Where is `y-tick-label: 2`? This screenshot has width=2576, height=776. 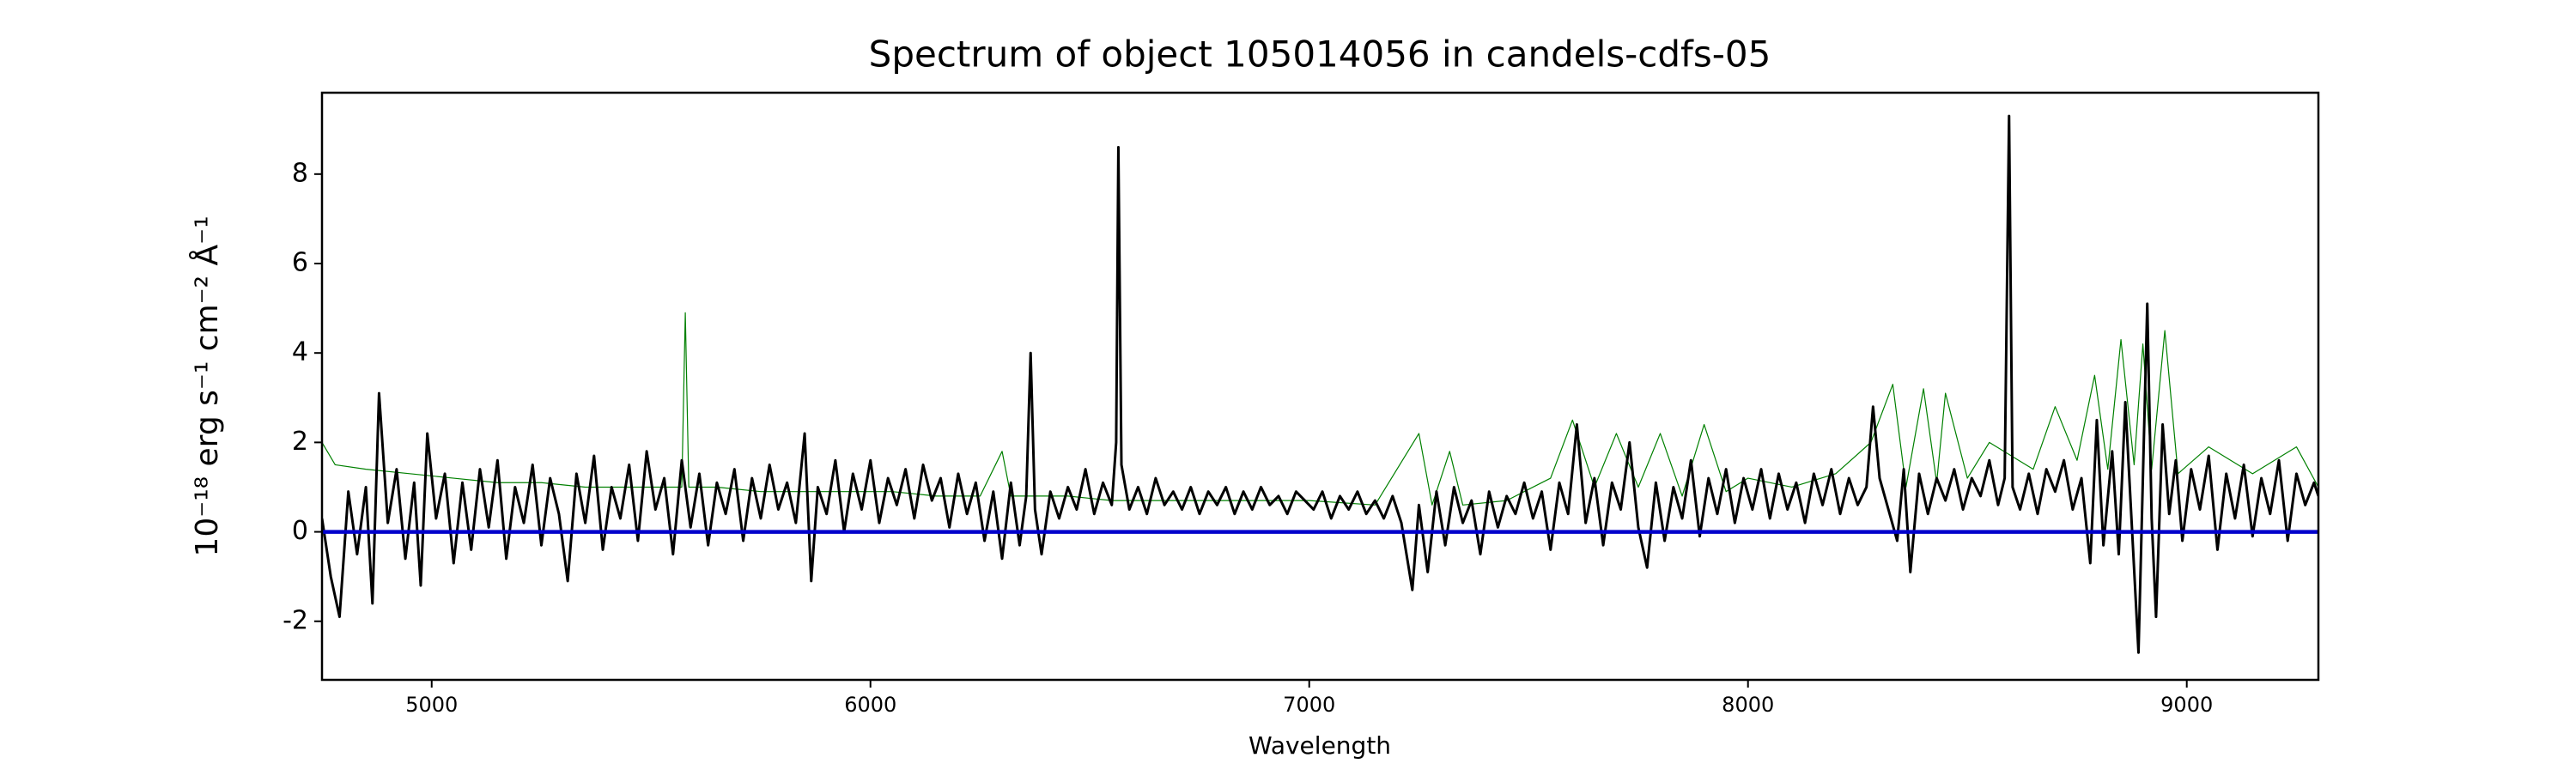 y-tick-label: 2 is located at coordinates (300, 442).